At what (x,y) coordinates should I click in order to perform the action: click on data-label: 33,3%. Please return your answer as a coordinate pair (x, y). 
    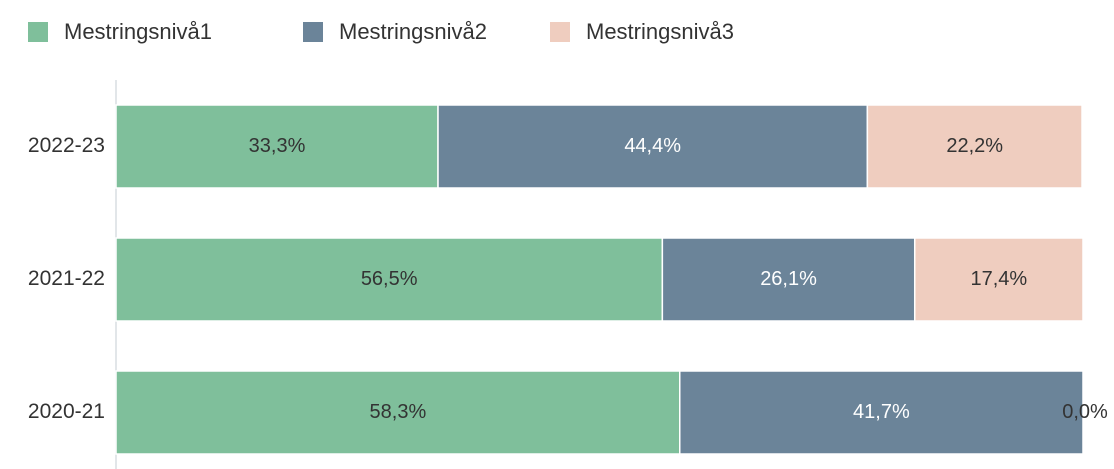
    Looking at the image, I should click on (277, 146).